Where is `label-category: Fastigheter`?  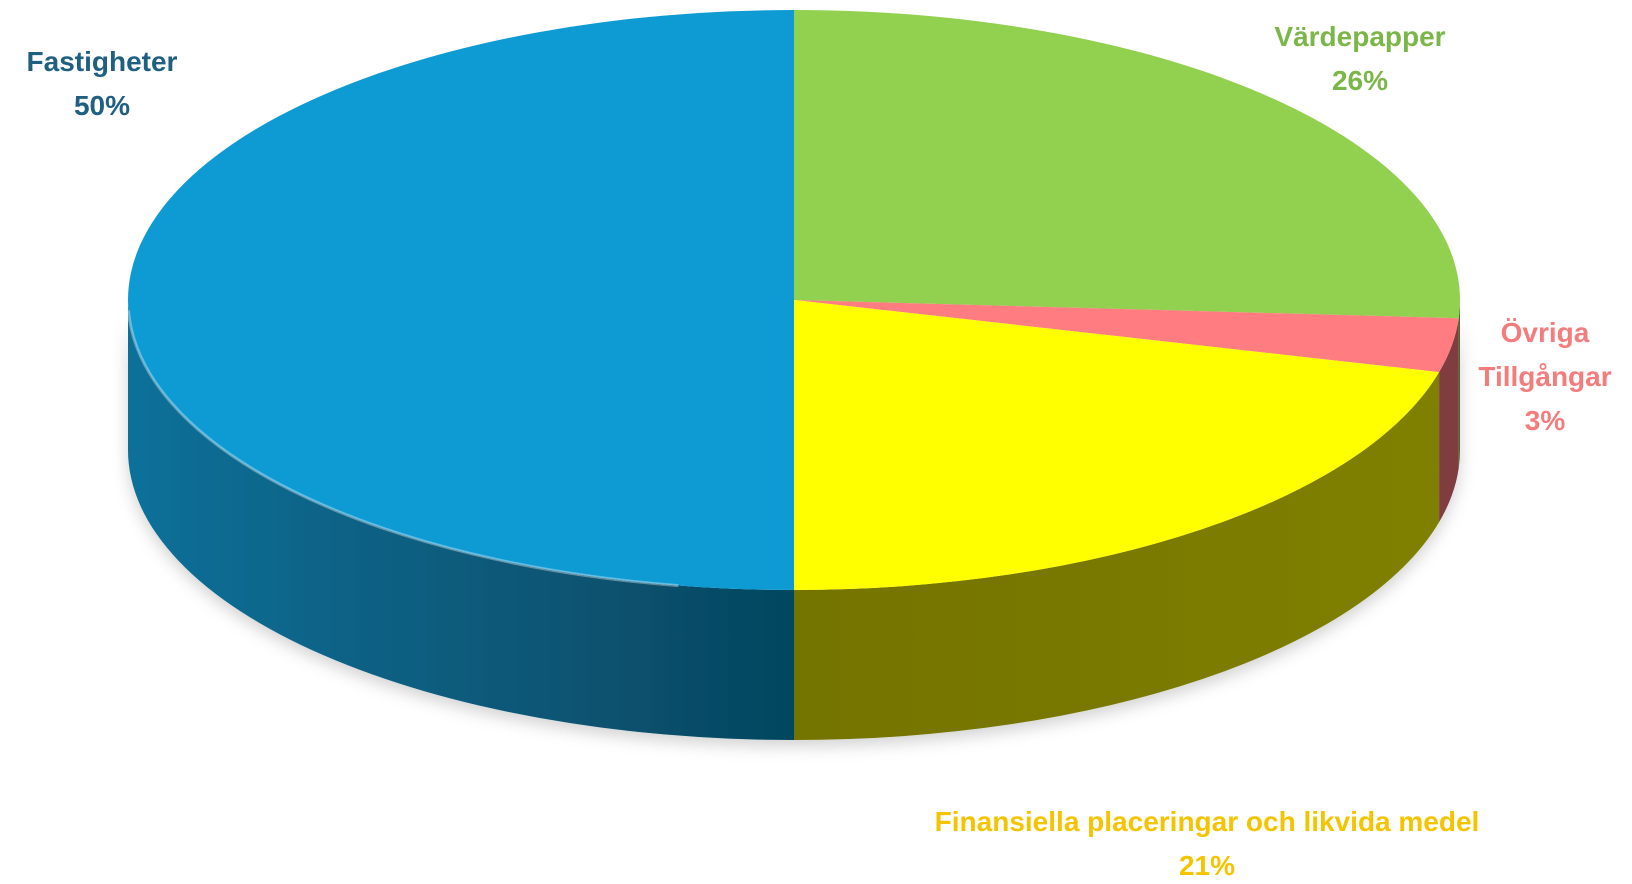 label-category: Fastigheter is located at coordinates (102, 61).